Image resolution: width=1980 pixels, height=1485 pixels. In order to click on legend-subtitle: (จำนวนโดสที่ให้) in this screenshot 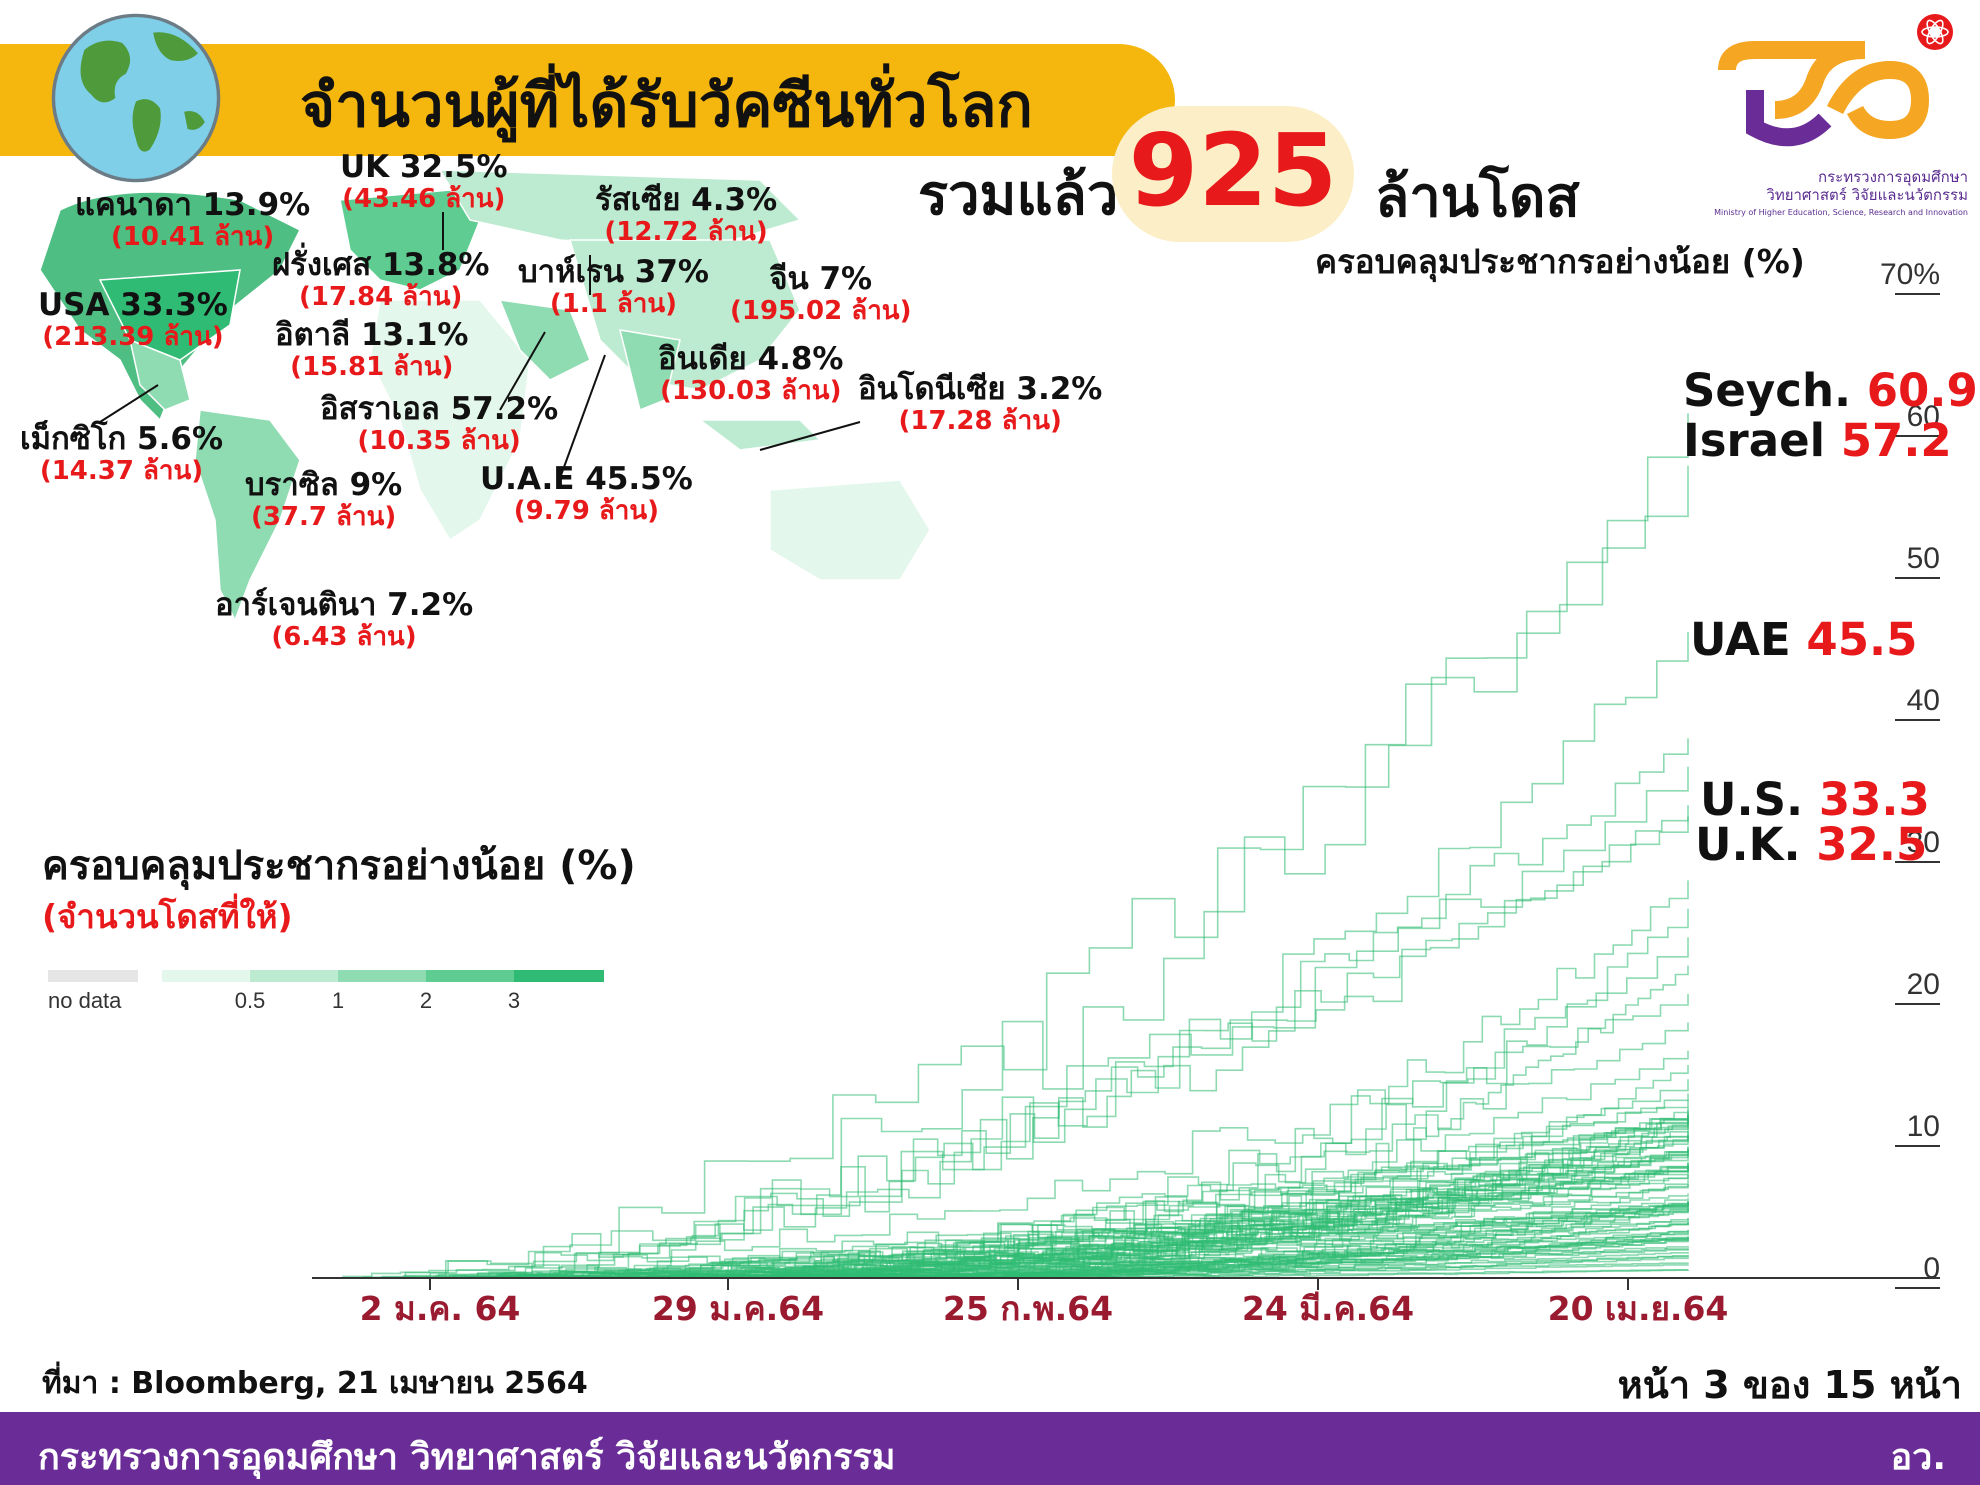, I will do `click(167, 916)`.